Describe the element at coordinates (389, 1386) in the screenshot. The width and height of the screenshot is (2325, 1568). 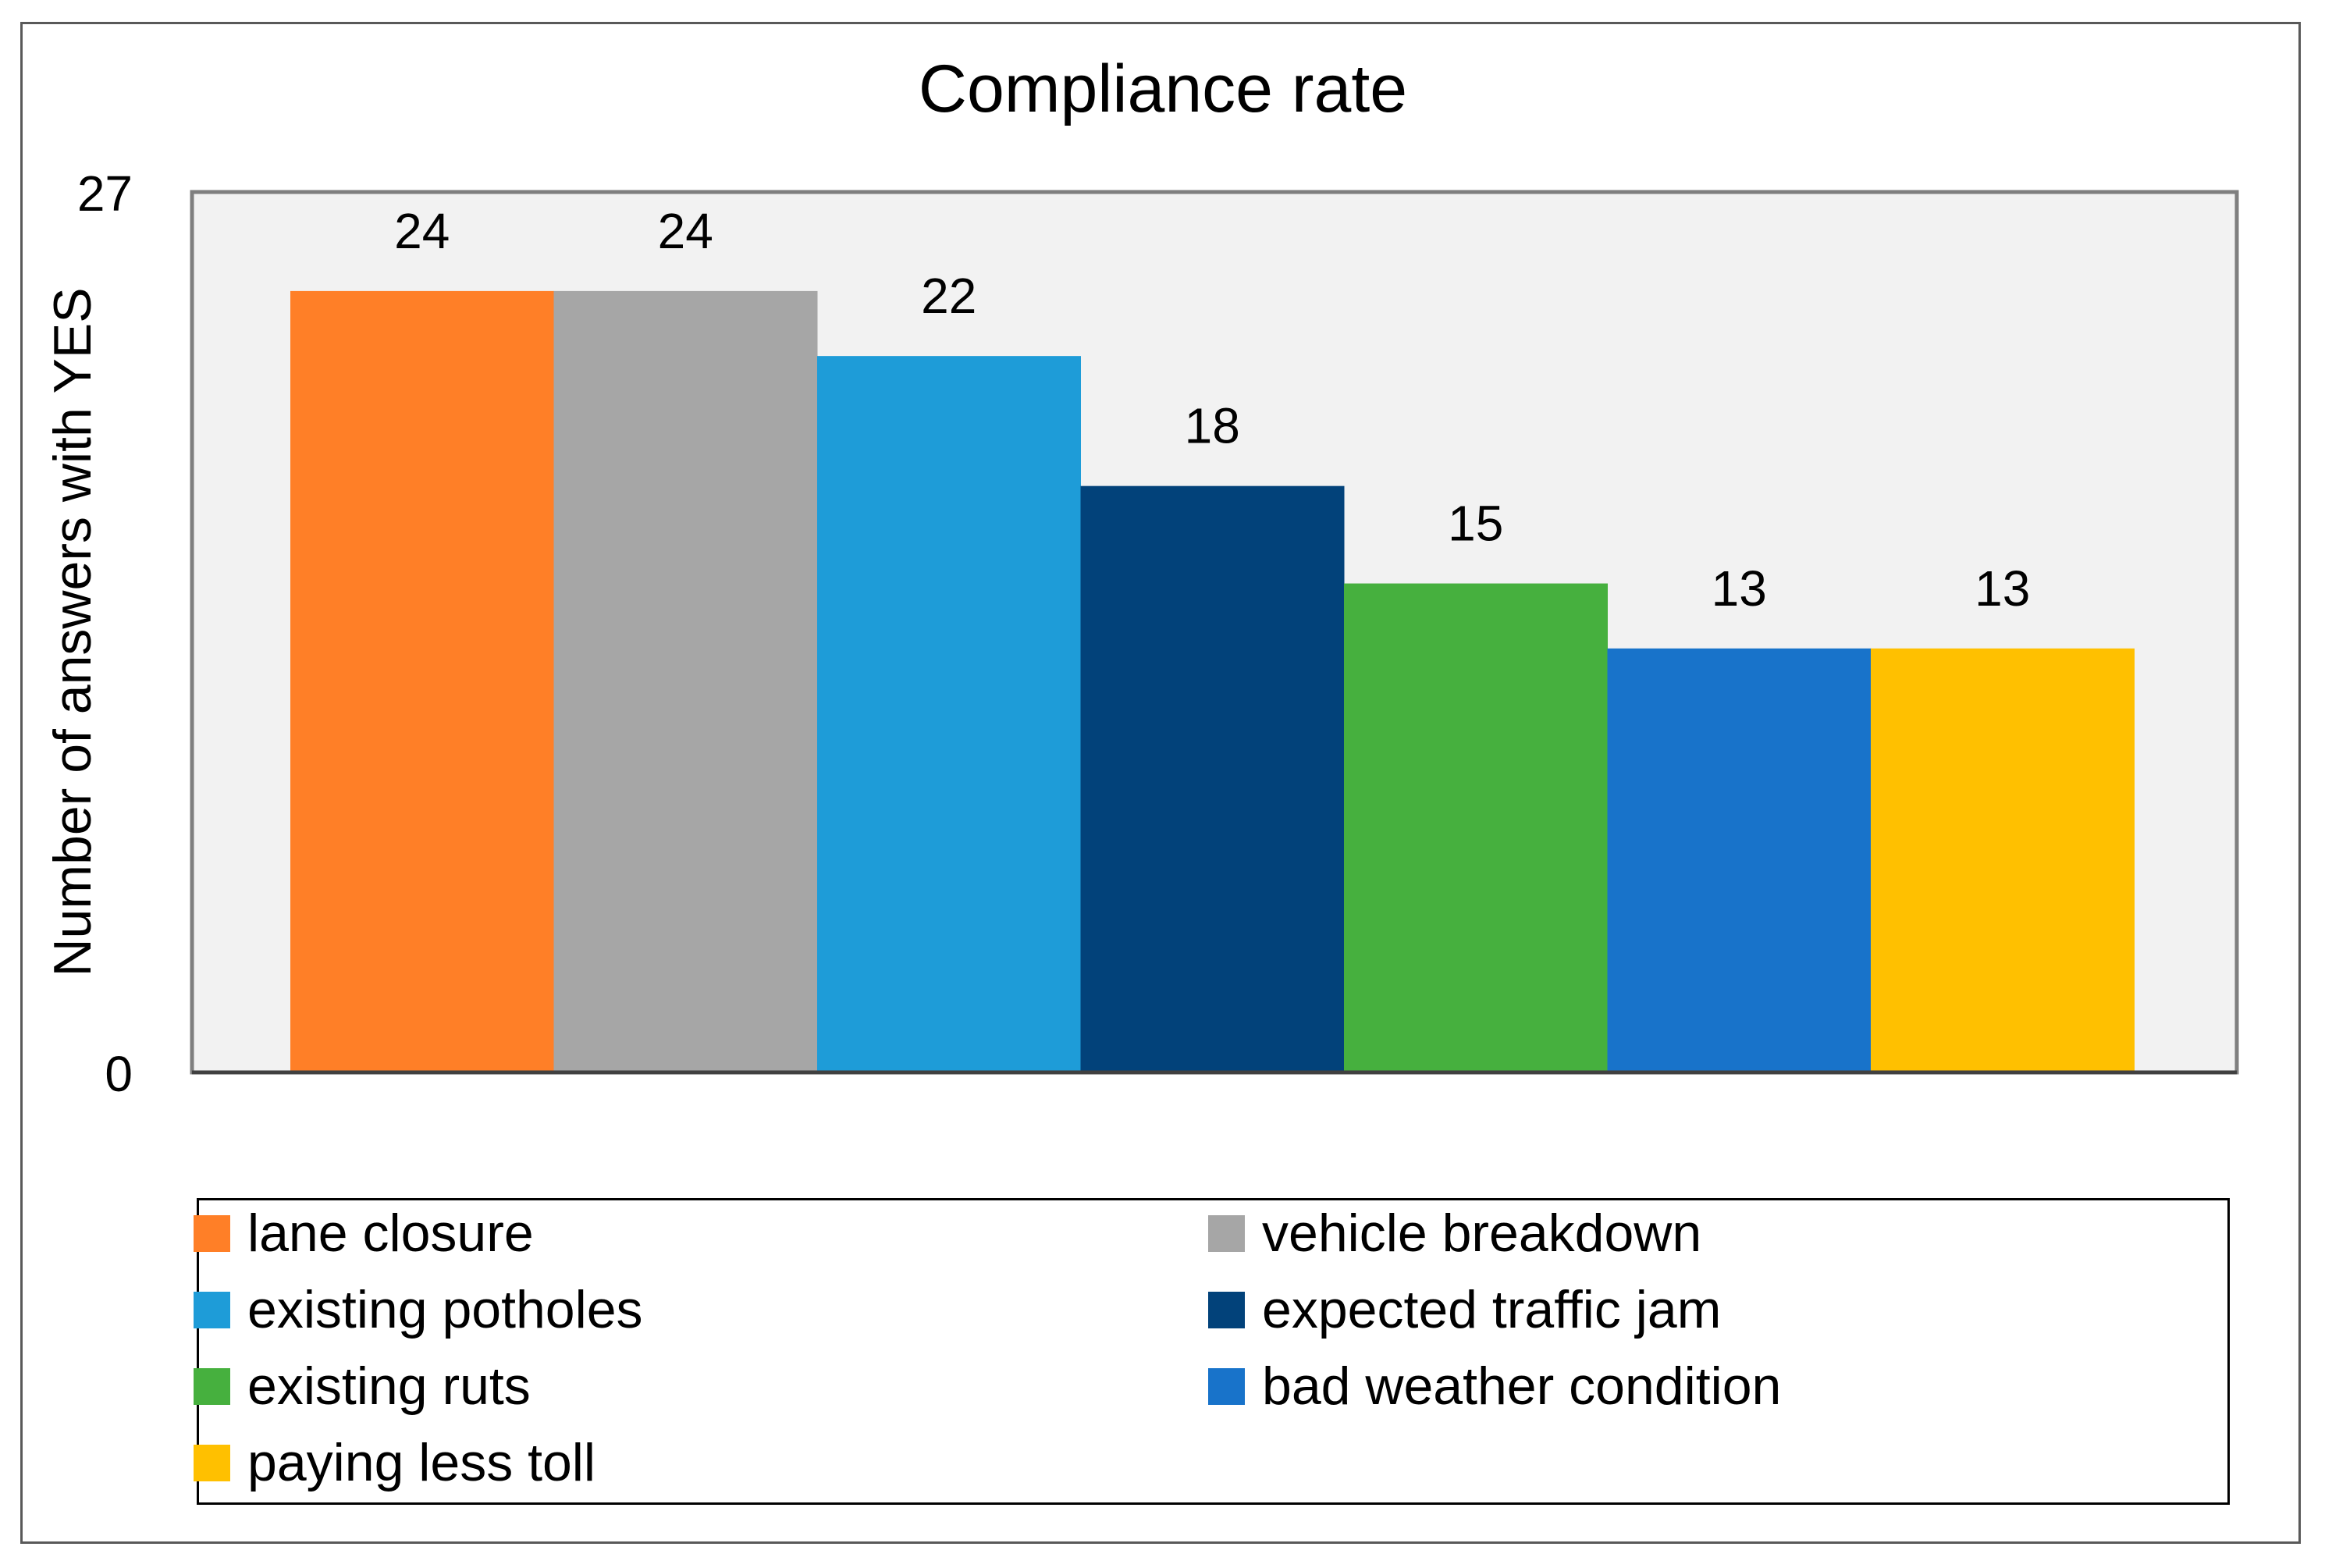
I see `legend-label-4: existing ruts` at that location.